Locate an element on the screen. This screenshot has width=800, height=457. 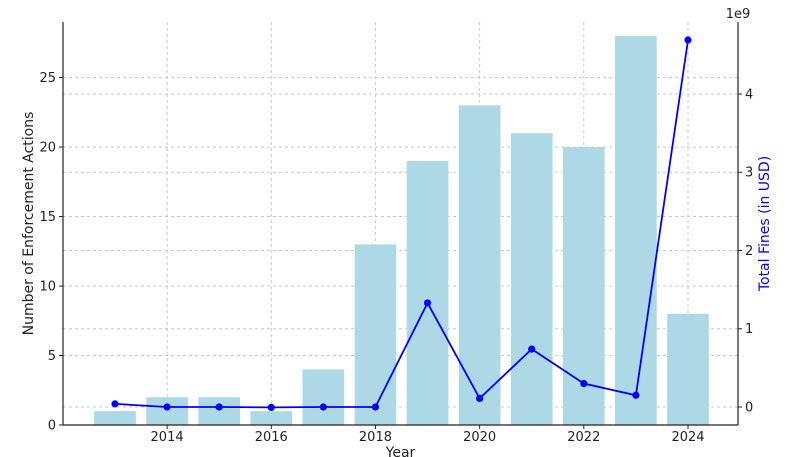
left-axis-title: Number of Enforcement Actions is located at coordinates (29, 224).